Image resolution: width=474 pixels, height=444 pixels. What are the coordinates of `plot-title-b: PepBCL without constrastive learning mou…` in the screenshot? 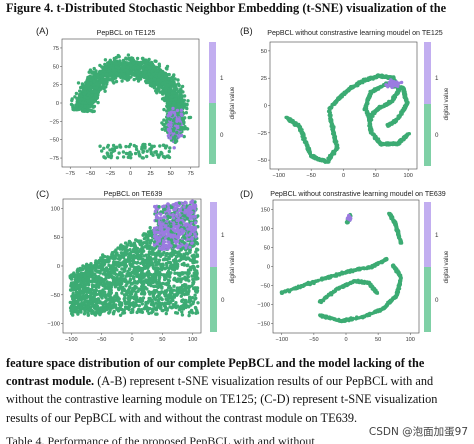 It's located at (355, 33).